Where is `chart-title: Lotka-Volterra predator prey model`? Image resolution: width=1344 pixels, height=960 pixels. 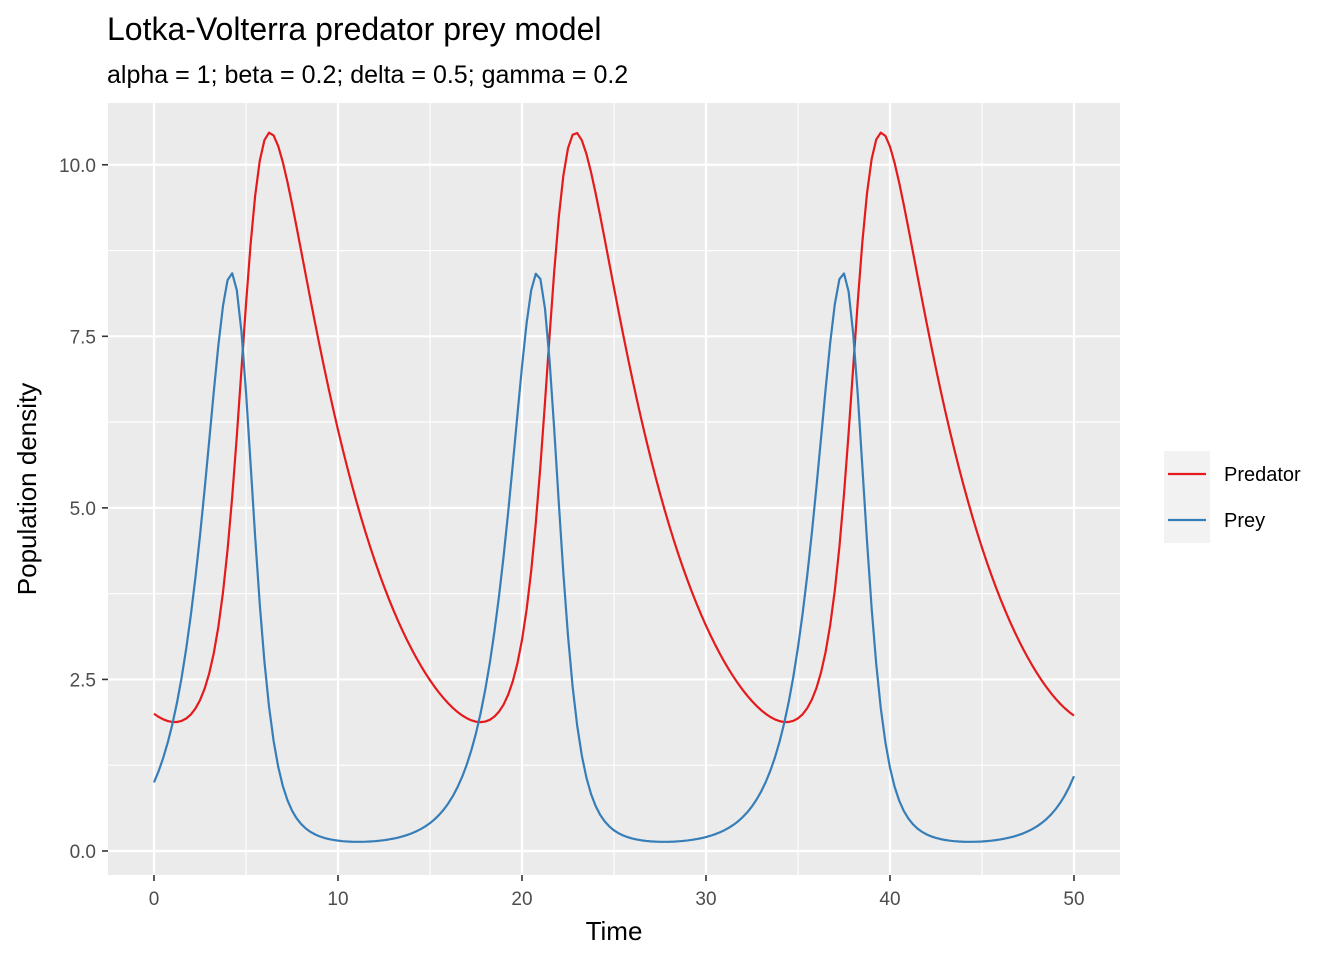
chart-title: Lotka-Volterra predator prey model is located at coordinates (354, 29).